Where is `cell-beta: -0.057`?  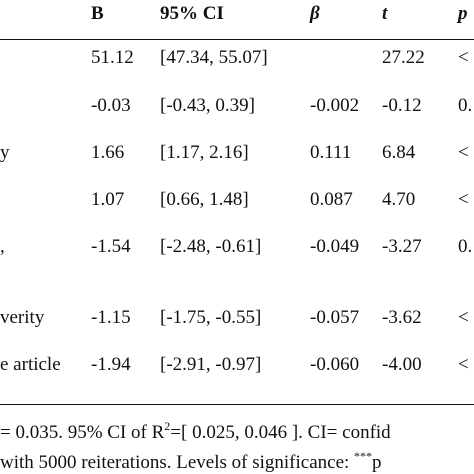
cell-beta: -0.057 is located at coordinates (335, 317).